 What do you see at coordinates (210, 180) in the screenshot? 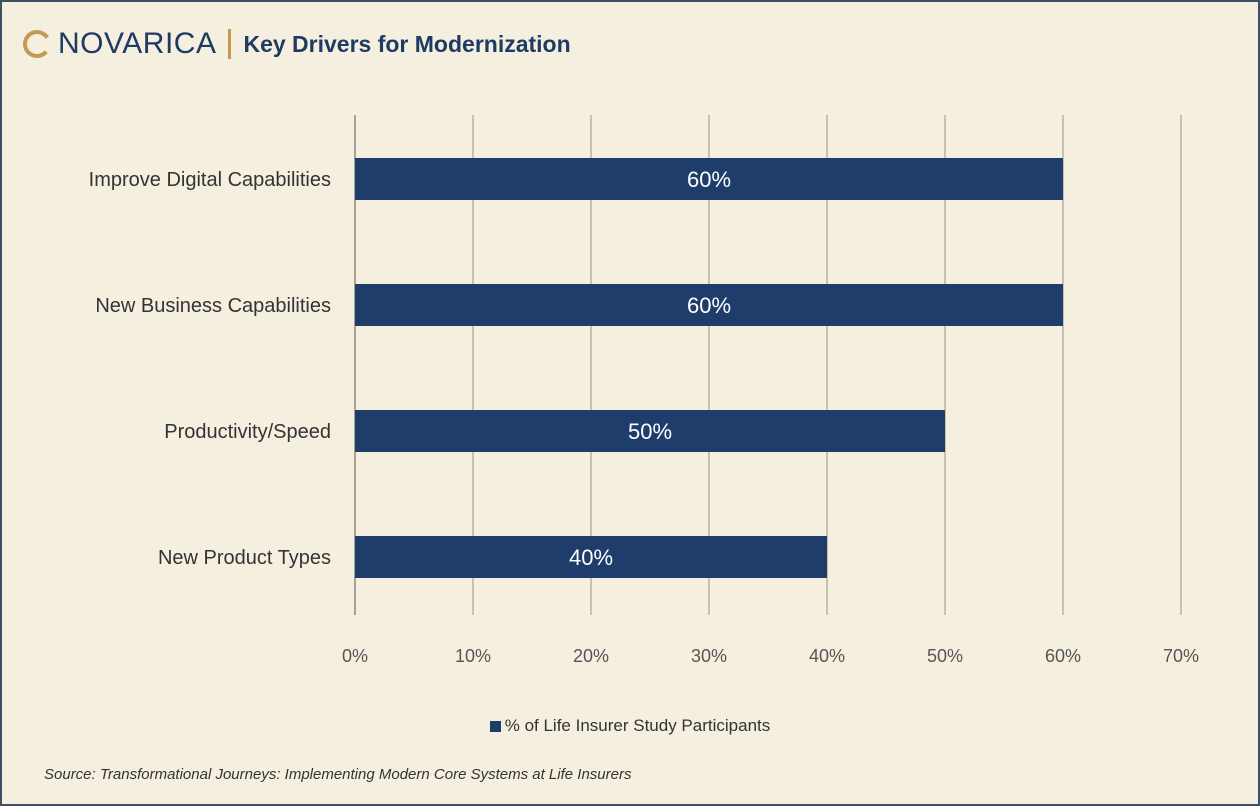
I see `category-label: Improve Digital Capabilities` at bounding box center [210, 180].